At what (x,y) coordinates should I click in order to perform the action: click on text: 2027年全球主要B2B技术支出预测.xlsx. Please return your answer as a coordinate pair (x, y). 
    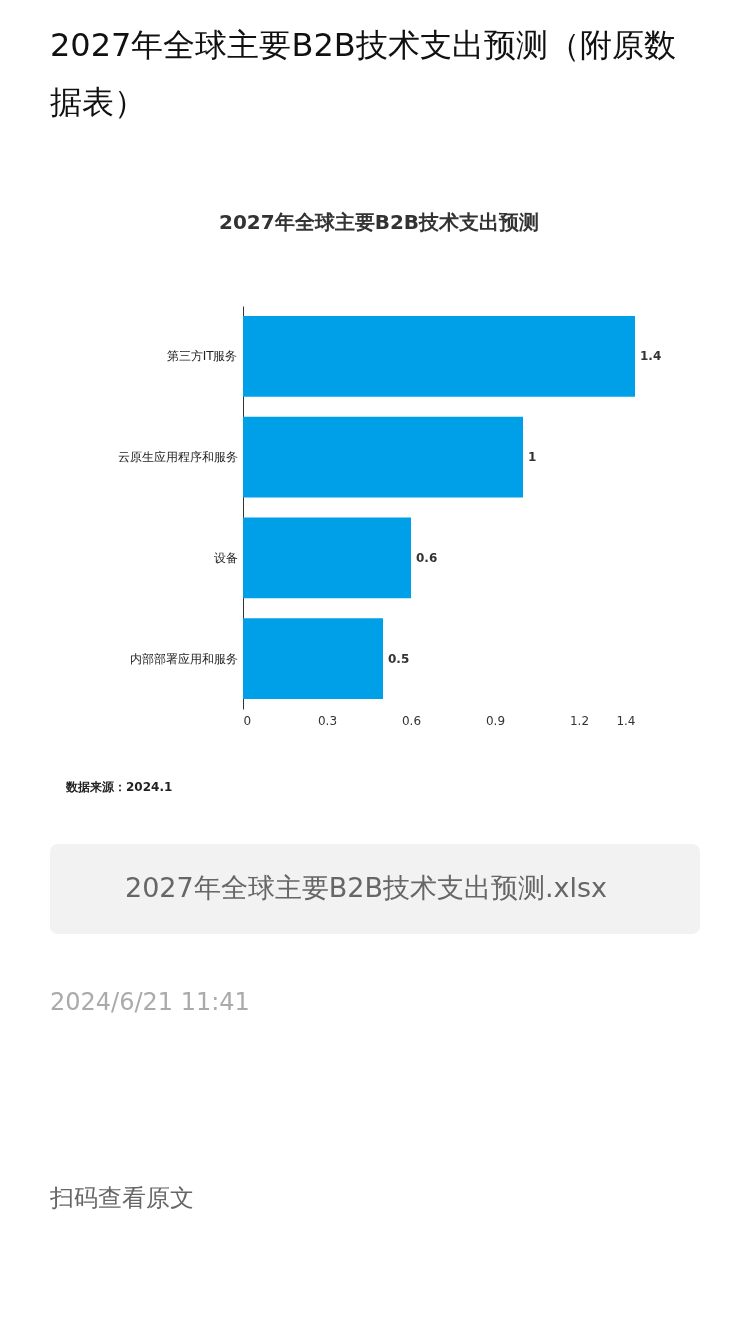
    Looking at the image, I should click on (366, 887).